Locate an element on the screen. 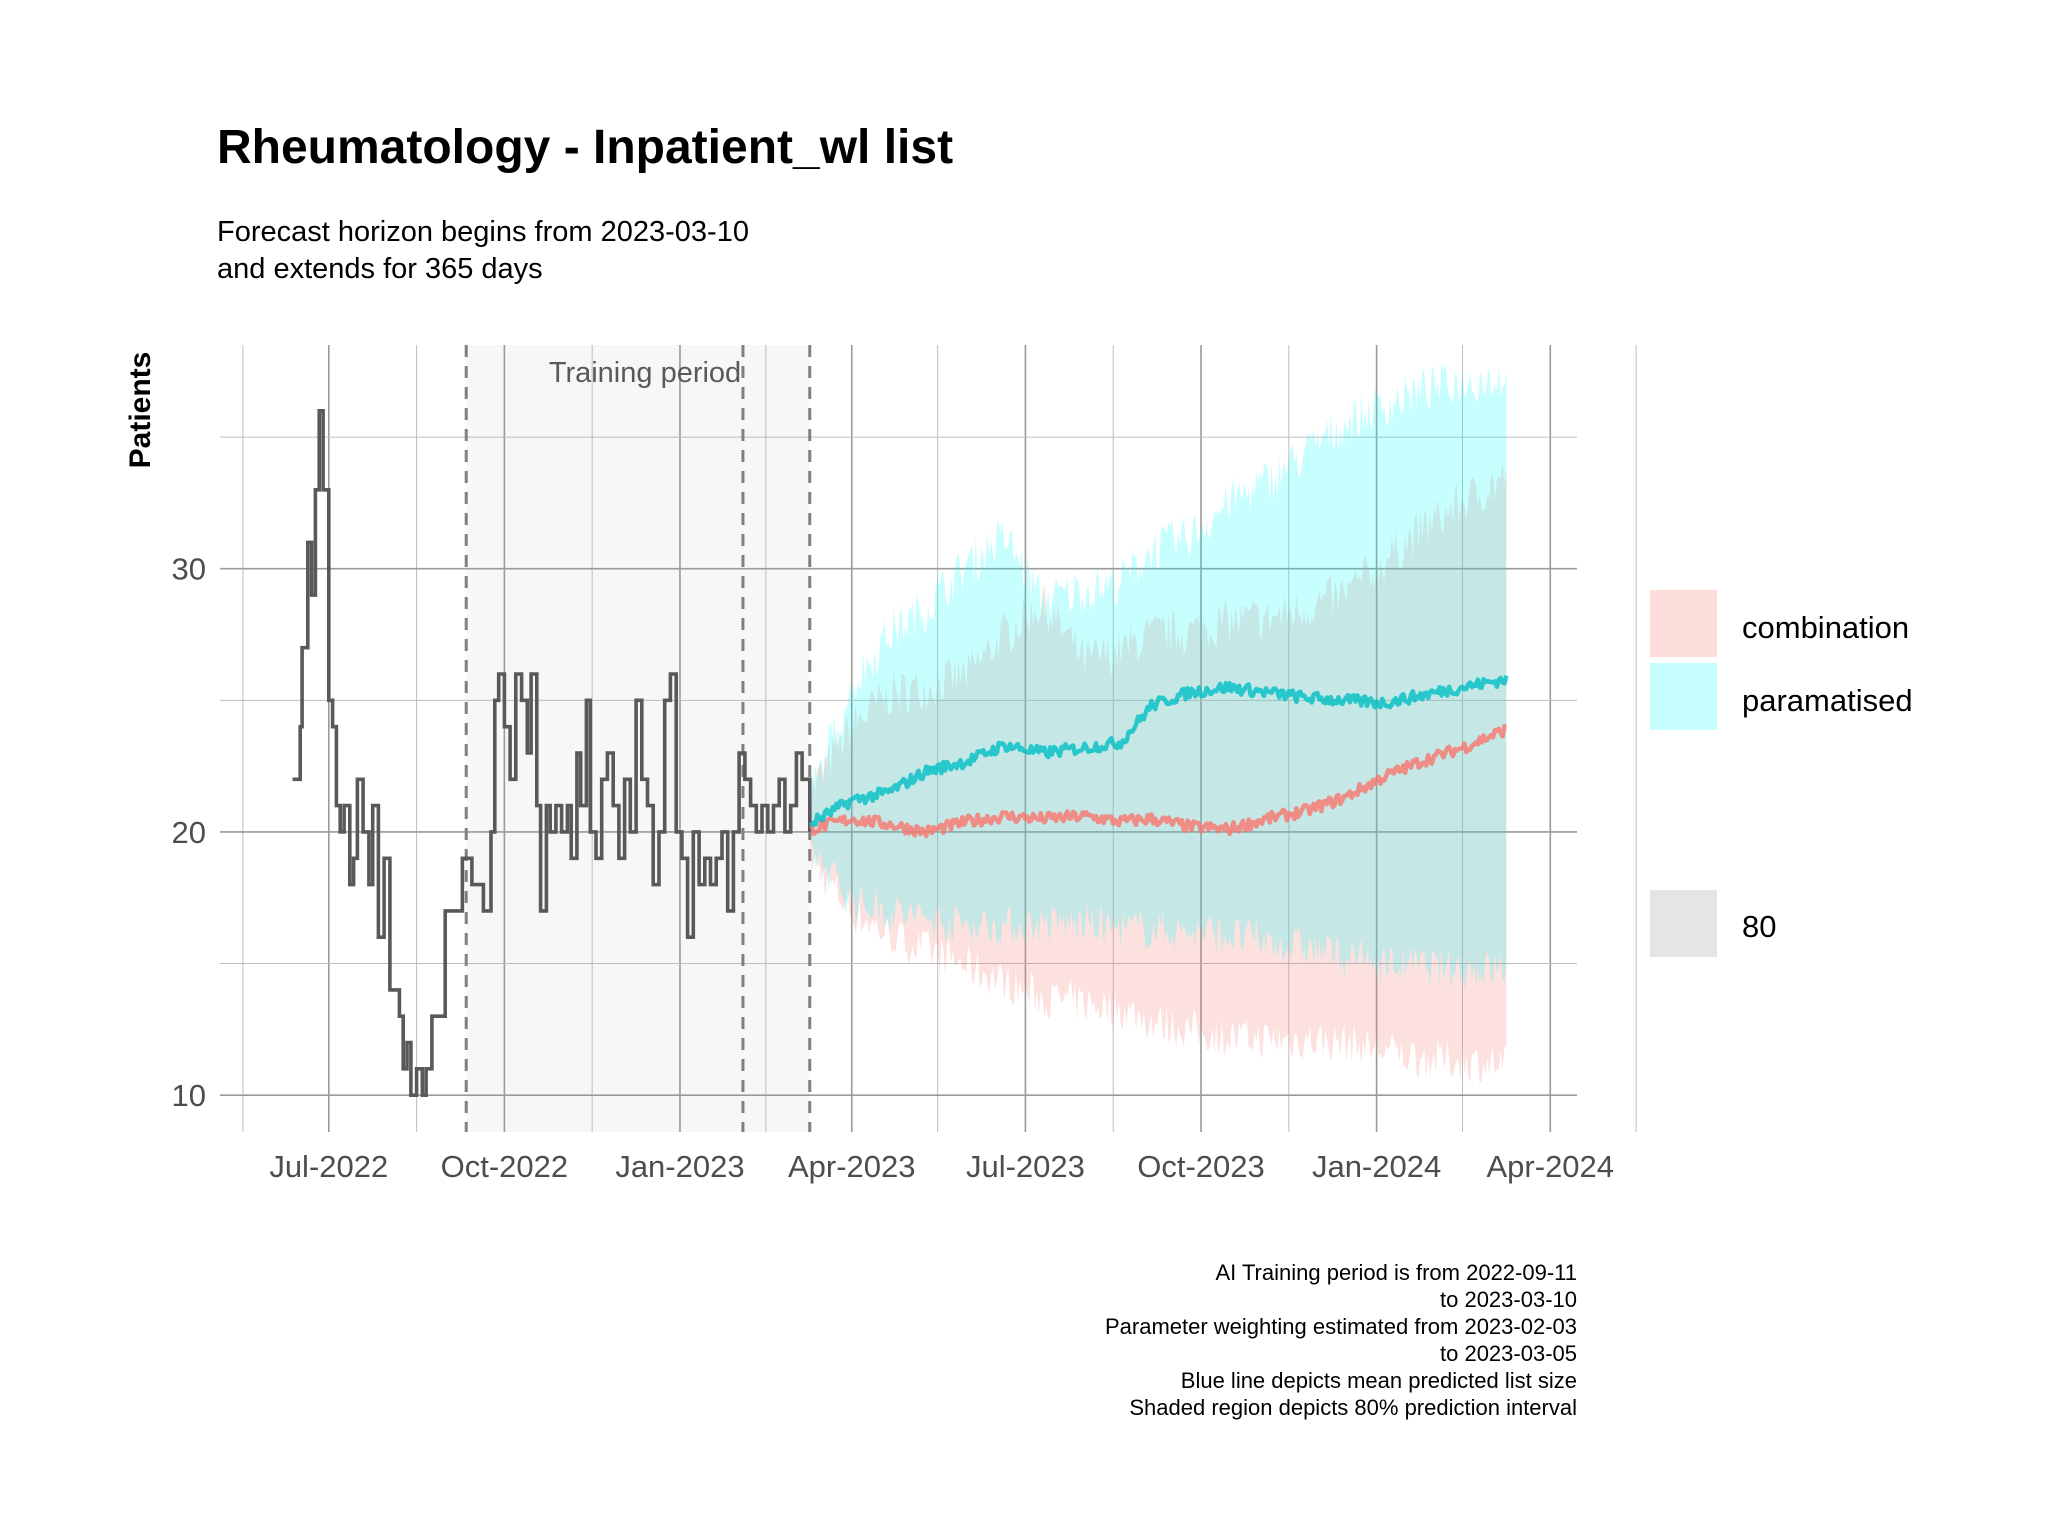  chart-subtitle-line-1: Forecast horizon begins from 2023-03-10 is located at coordinates (483, 232).